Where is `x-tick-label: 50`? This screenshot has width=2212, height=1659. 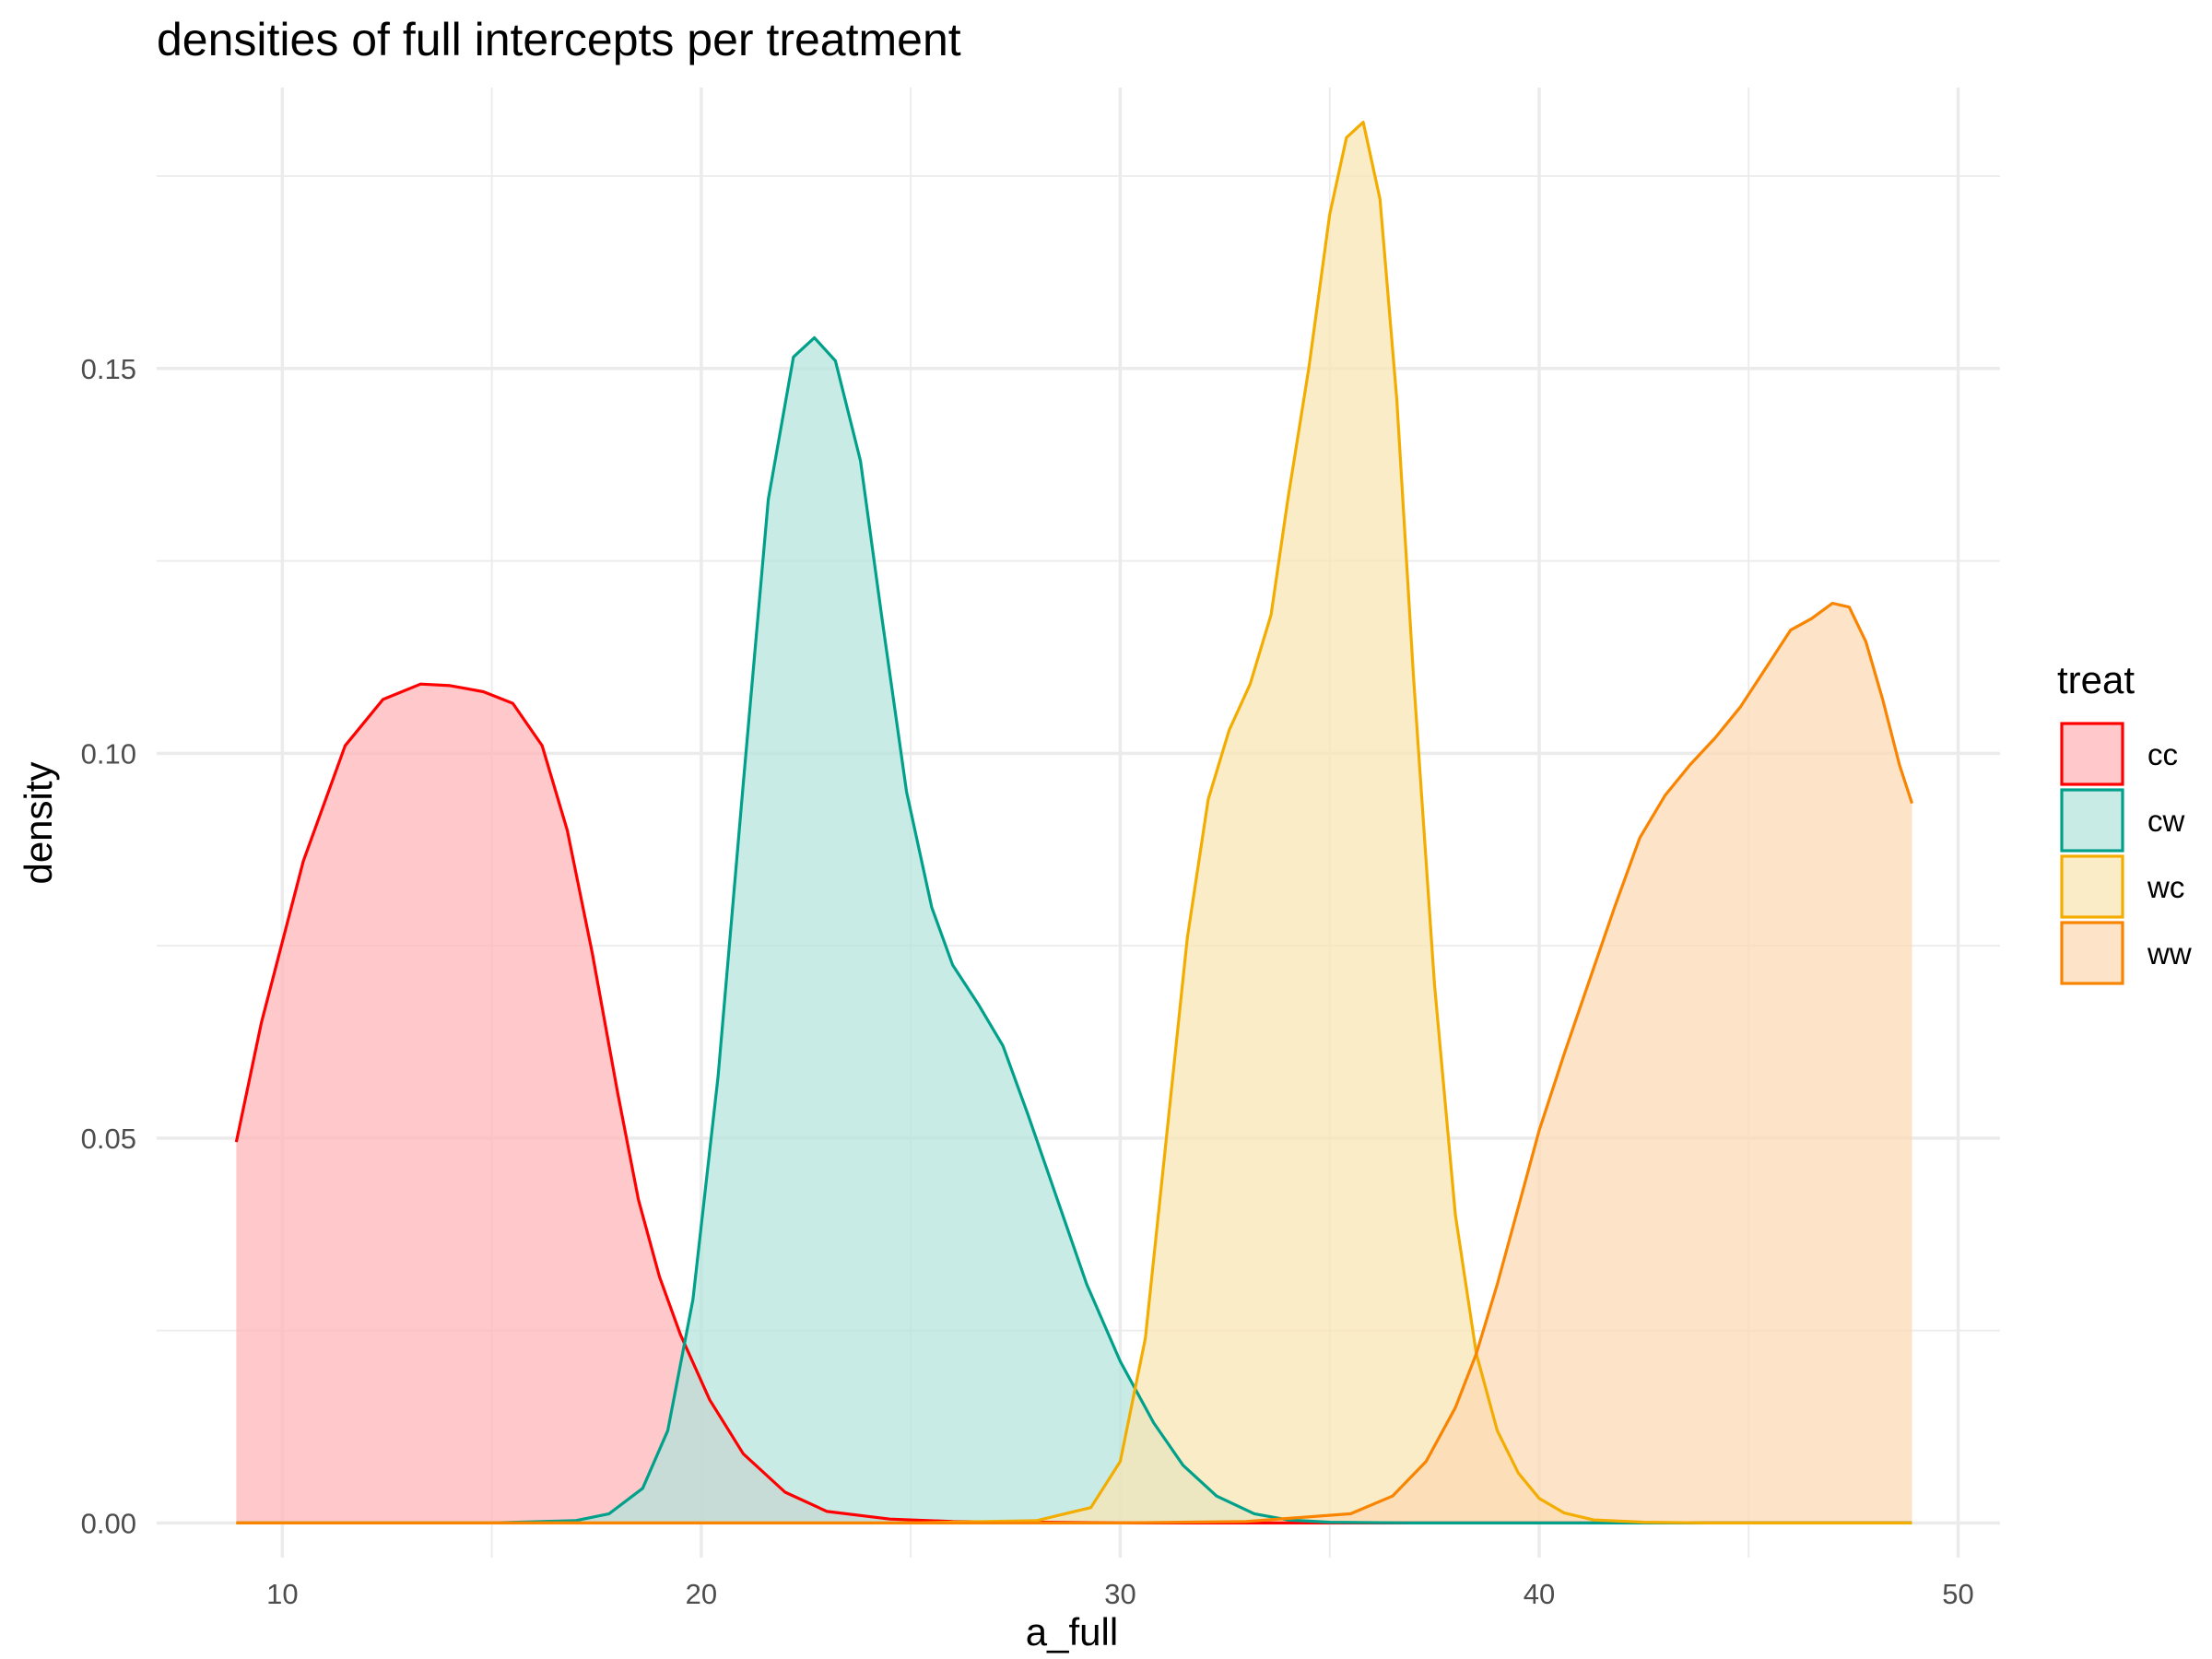 x-tick-label: 50 is located at coordinates (1957, 1594).